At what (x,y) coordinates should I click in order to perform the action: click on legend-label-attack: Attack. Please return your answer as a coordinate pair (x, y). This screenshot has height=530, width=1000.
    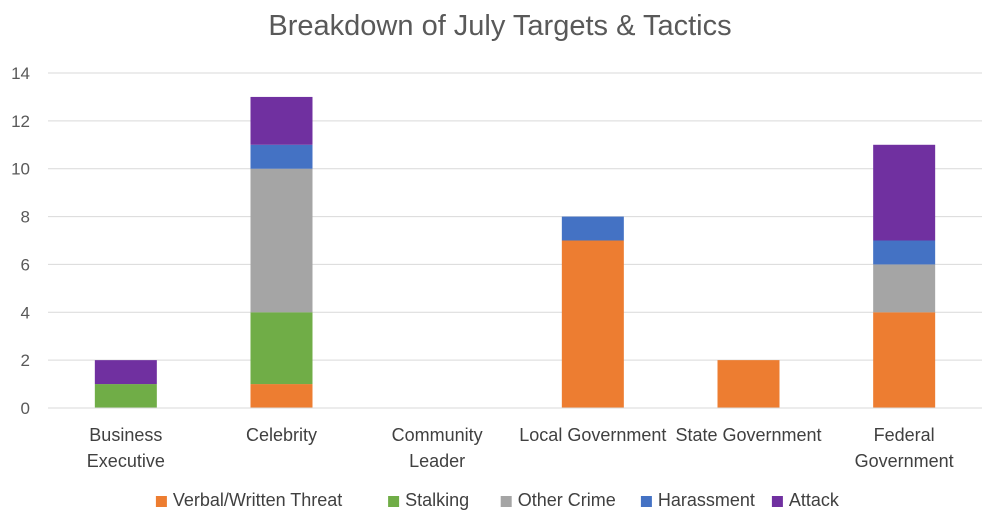
    Looking at the image, I should click on (814, 500).